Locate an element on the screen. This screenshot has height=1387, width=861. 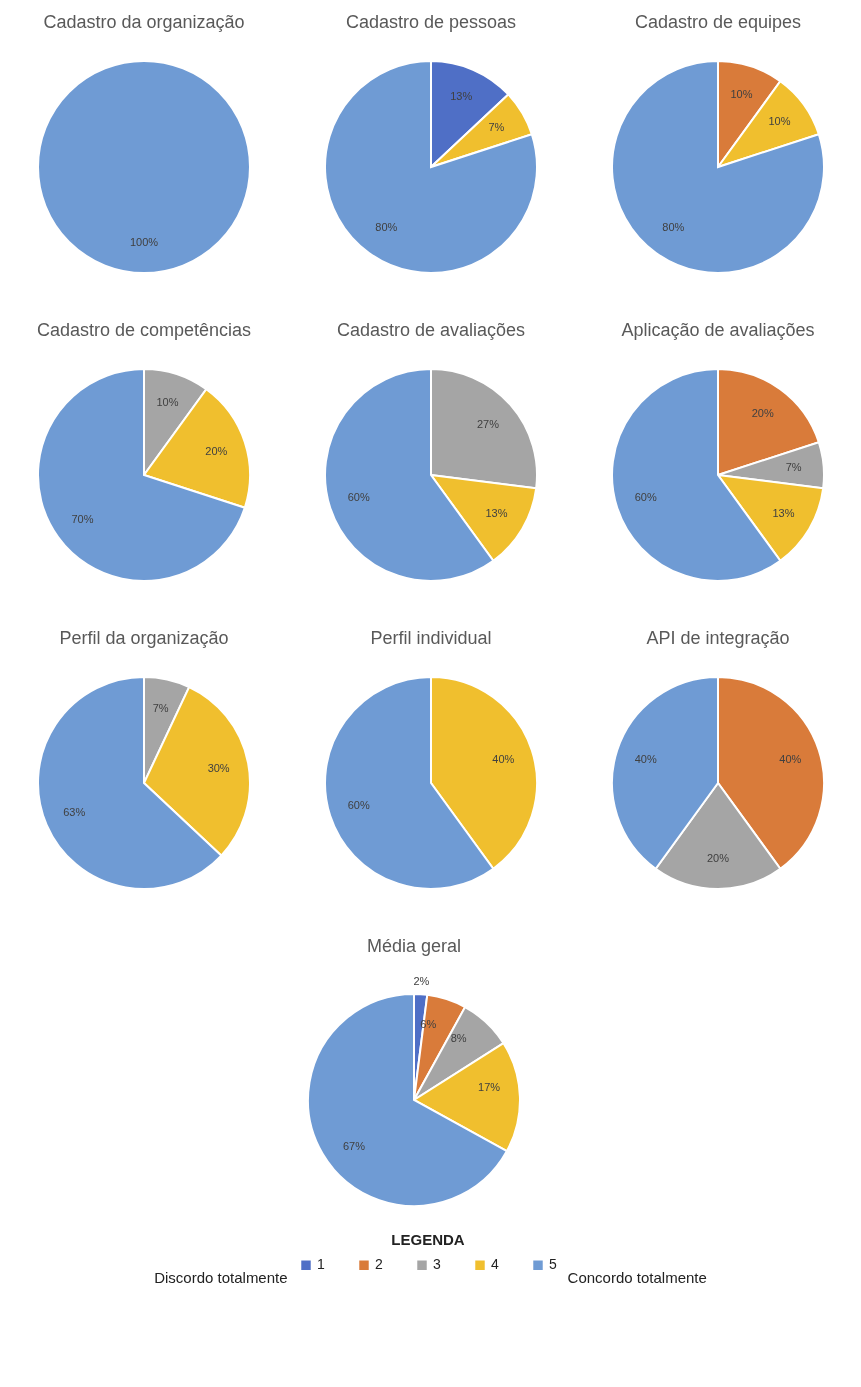
chart-title: Cadastro da organização is located at coordinates (143, 22).